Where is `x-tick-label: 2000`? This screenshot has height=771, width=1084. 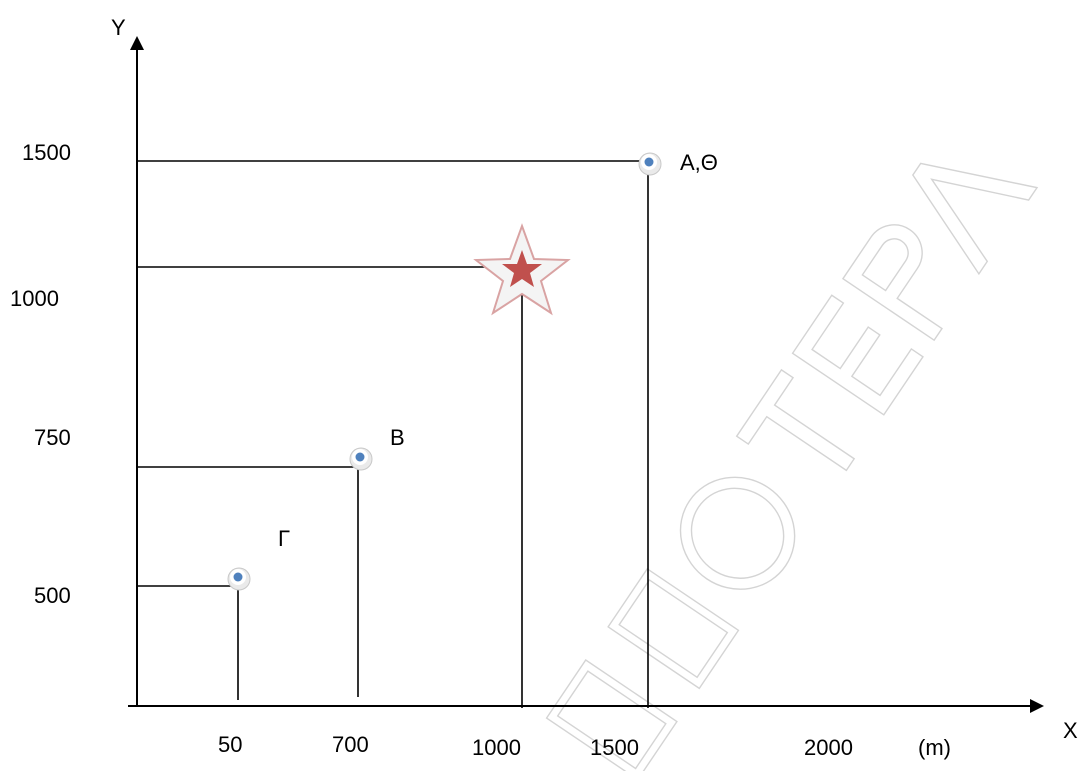
x-tick-label: 2000 is located at coordinates (828, 747).